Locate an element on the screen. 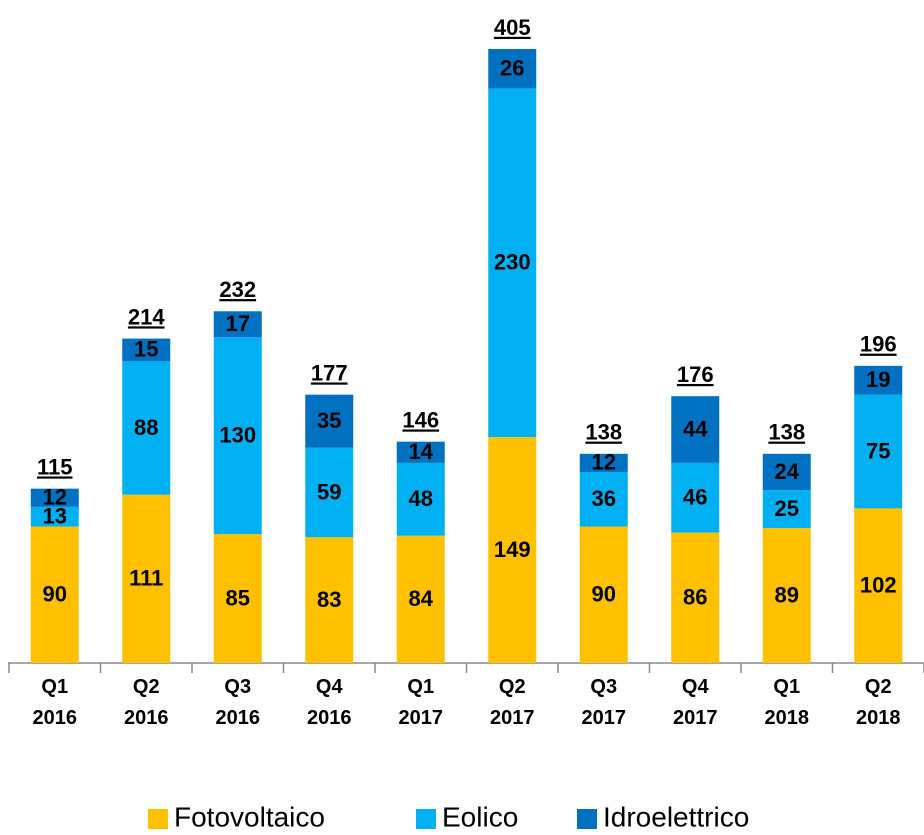 This screenshot has height=835, width=924. value-label: 75 is located at coordinates (878, 450).